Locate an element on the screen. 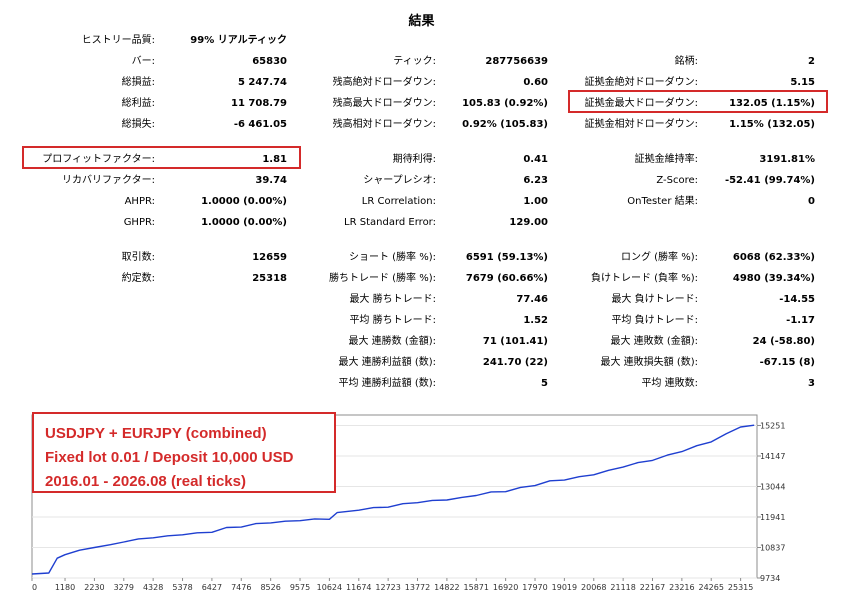 The width and height of the screenshot is (843, 604). stat-label: LR Correlation: is located at coordinates (398, 201).